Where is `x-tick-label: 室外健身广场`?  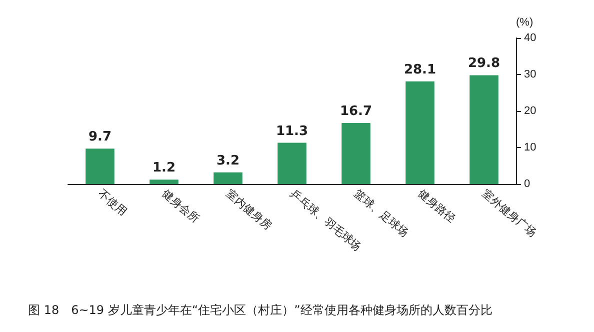 x-tick-label: 室外健身广场 is located at coordinates (509, 213).